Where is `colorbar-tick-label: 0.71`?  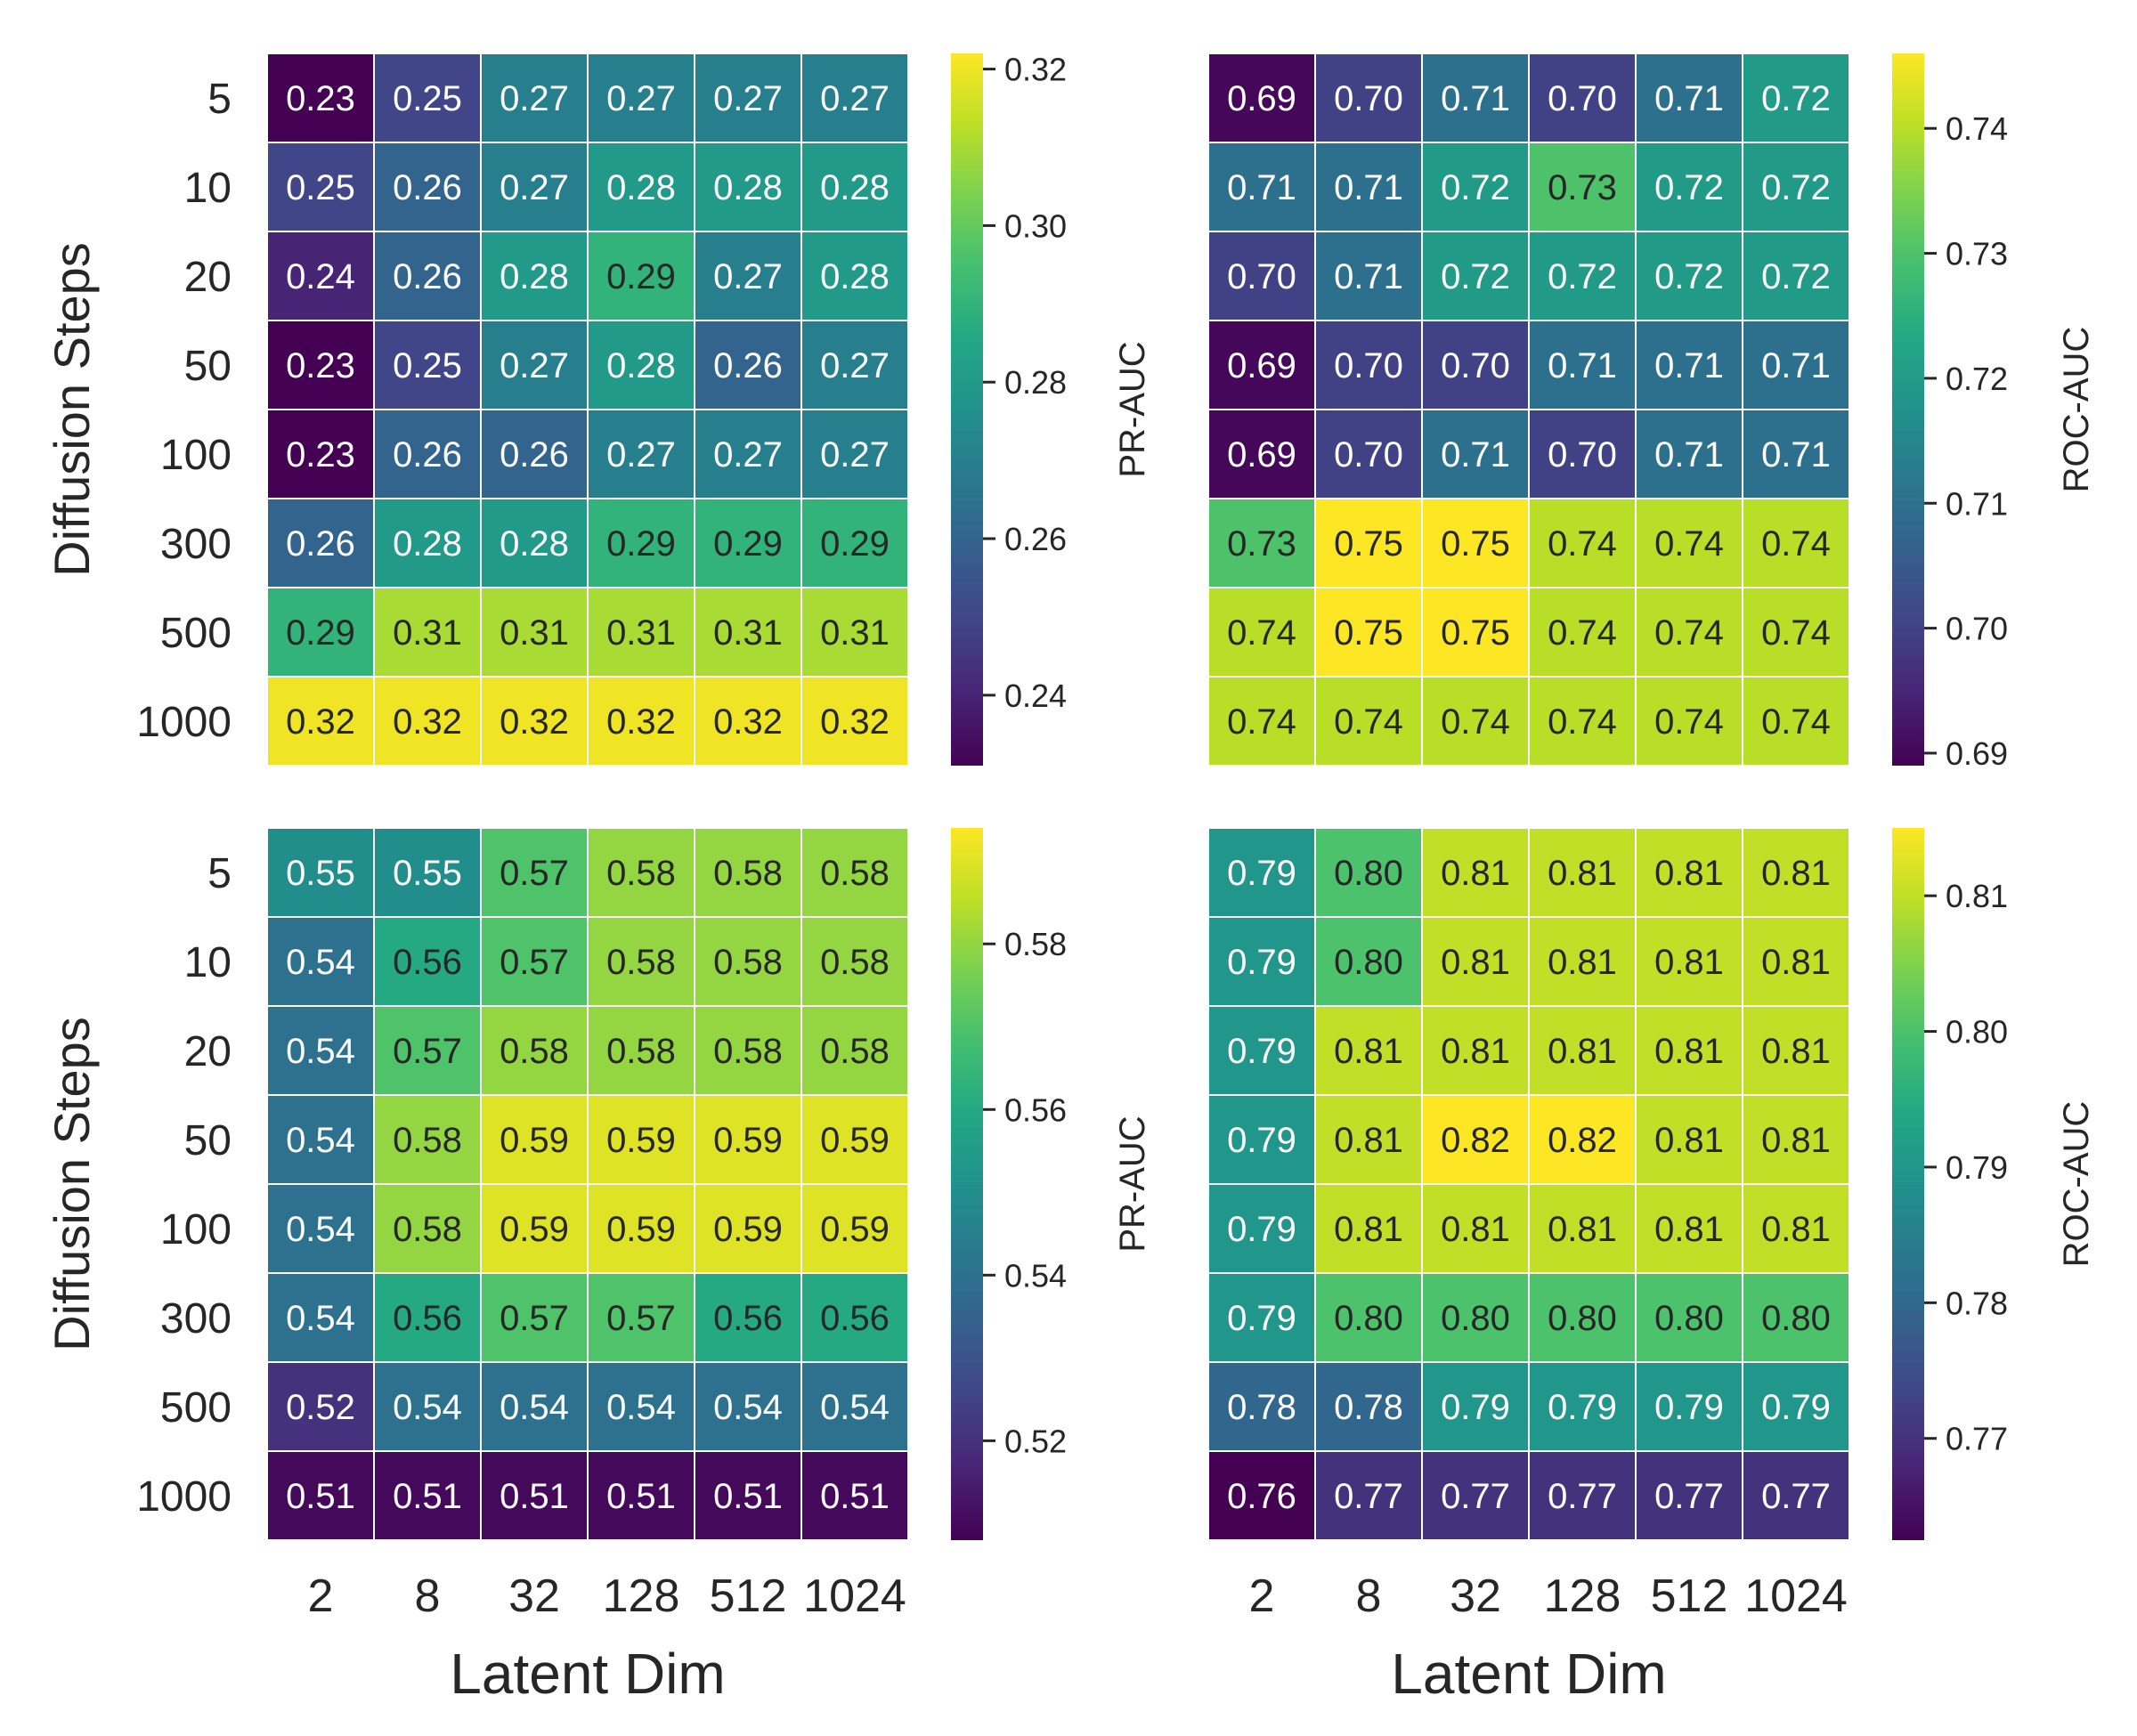
colorbar-tick-label: 0.71 is located at coordinates (1977, 503).